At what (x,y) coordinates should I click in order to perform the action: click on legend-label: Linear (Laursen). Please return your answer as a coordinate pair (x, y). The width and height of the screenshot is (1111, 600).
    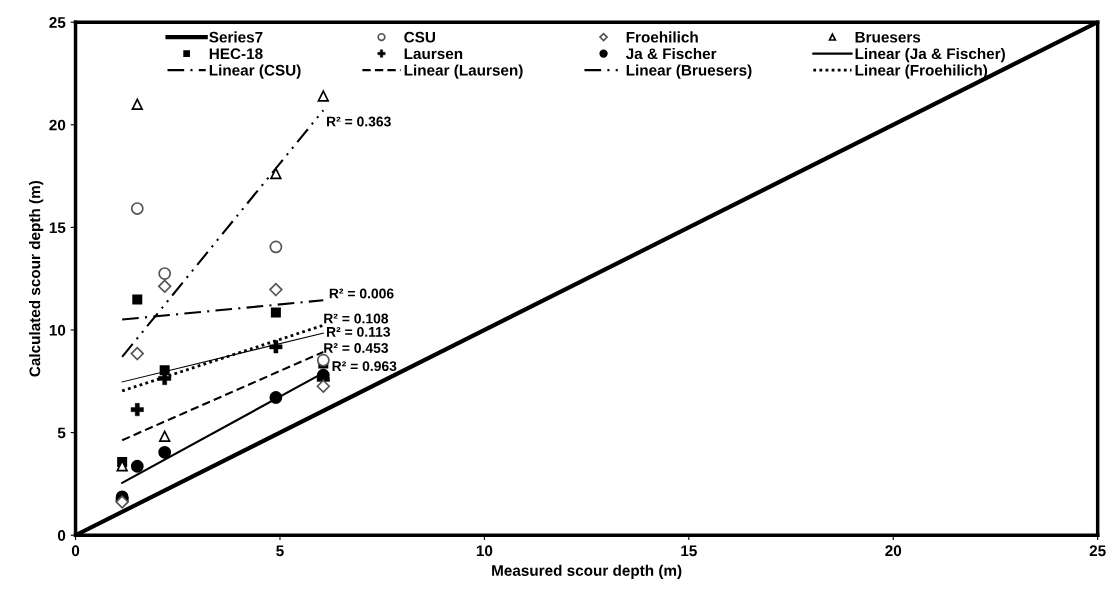
    Looking at the image, I should click on (463, 71).